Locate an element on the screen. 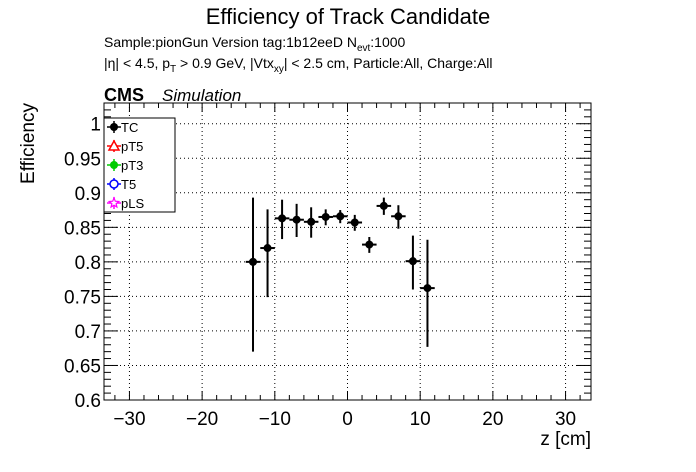  cuts-sub2: xy is located at coordinates (279, 69).